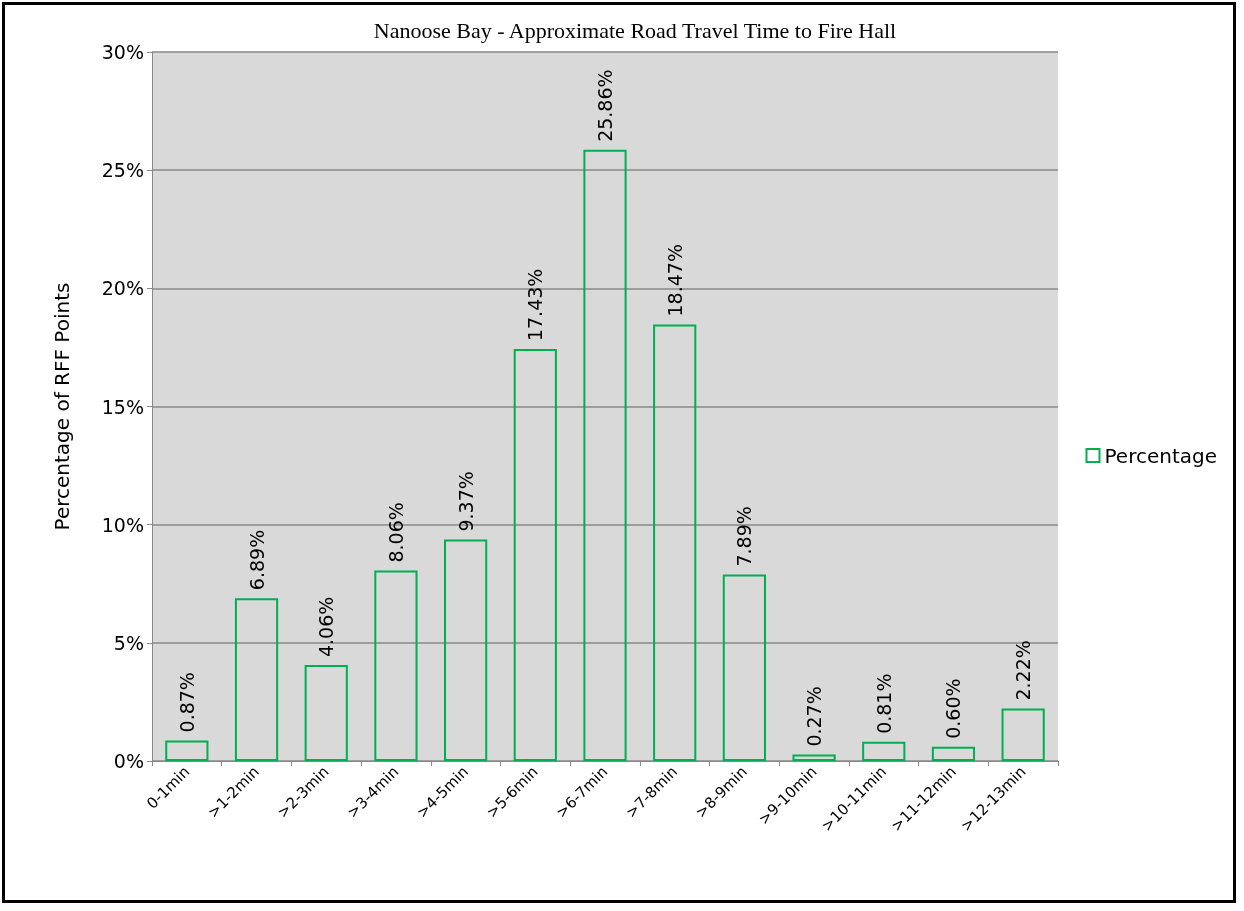  What do you see at coordinates (395, 532) in the screenshot?
I see `data-label: 8.06%` at bounding box center [395, 532].